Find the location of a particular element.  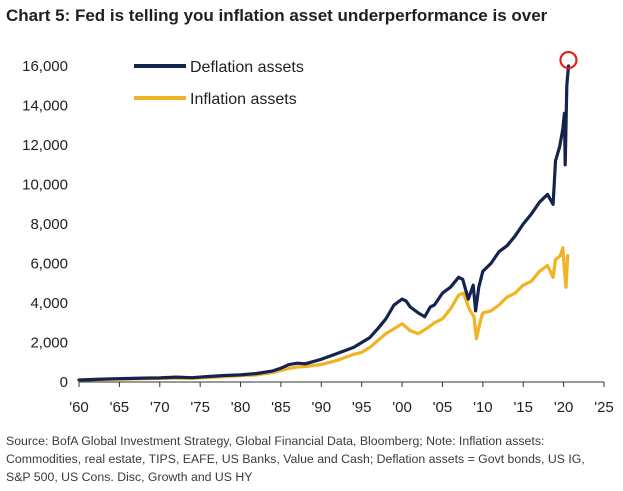

x-tick-label: '75 is located at coordinates (200, 407).